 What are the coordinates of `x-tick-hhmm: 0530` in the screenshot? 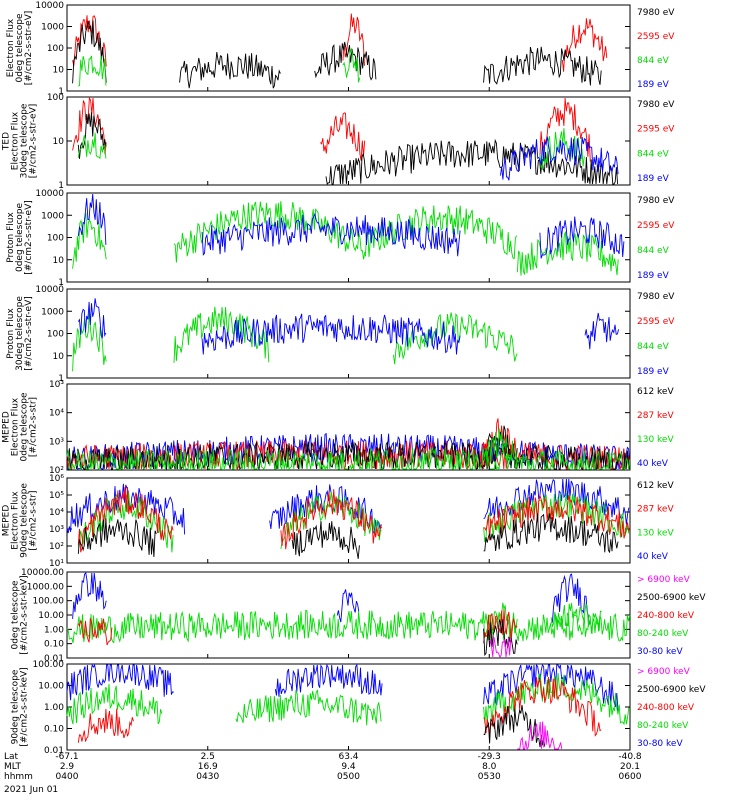 It's located at (489, 777).